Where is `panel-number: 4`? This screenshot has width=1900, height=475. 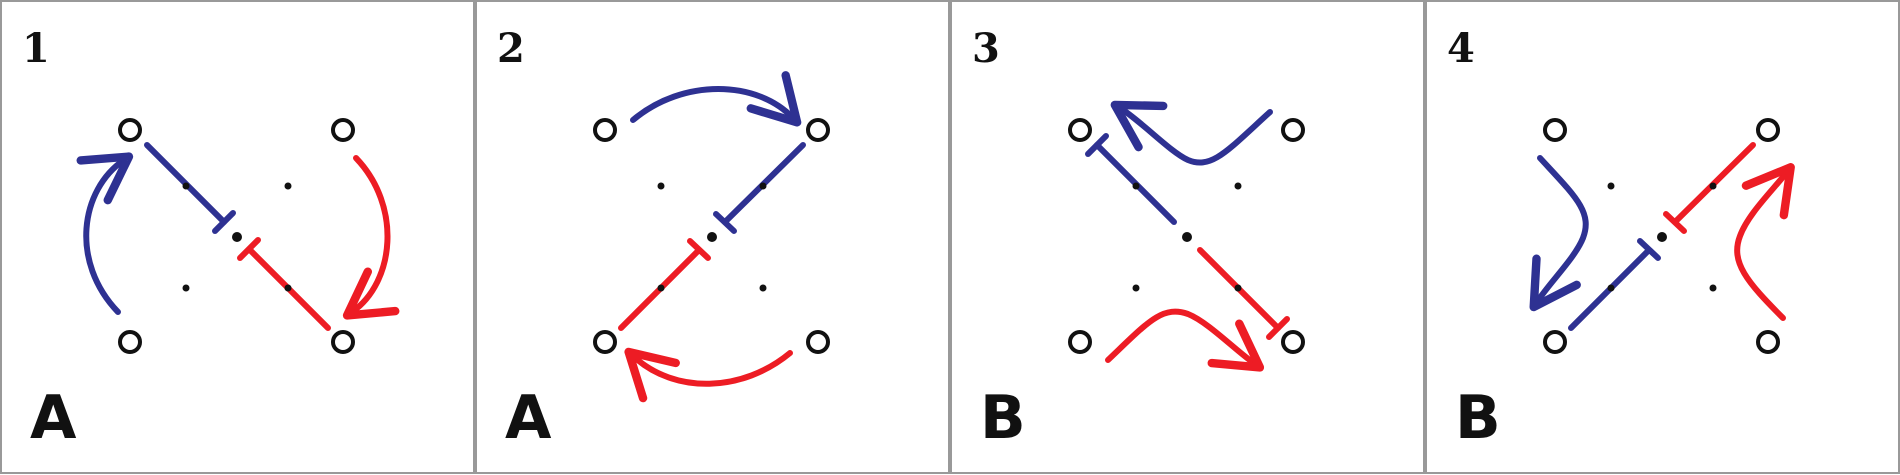 panel-number: 4 is located at coordinates (1461, 48).